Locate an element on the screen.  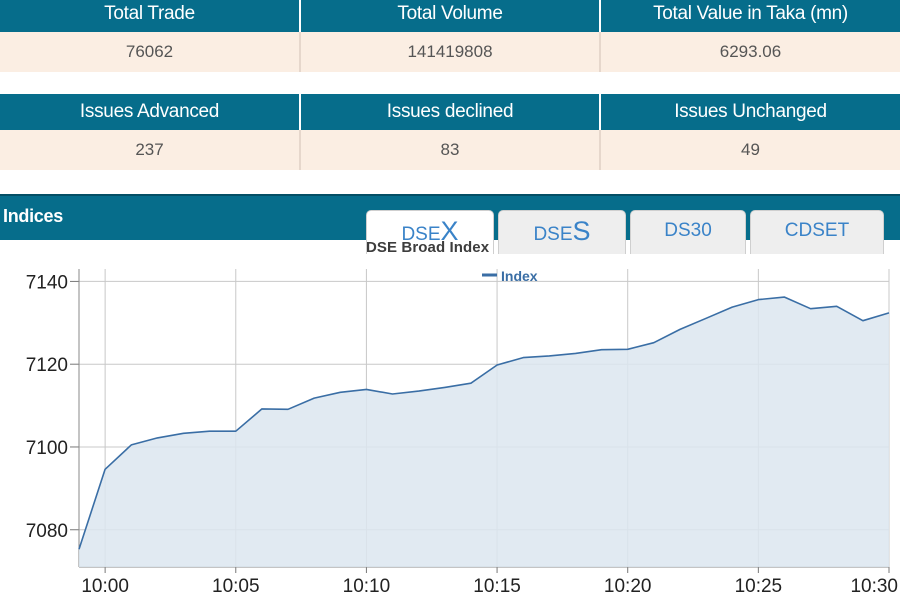
chart-title: DSE Broad Index is located at coordinates (428, 247).